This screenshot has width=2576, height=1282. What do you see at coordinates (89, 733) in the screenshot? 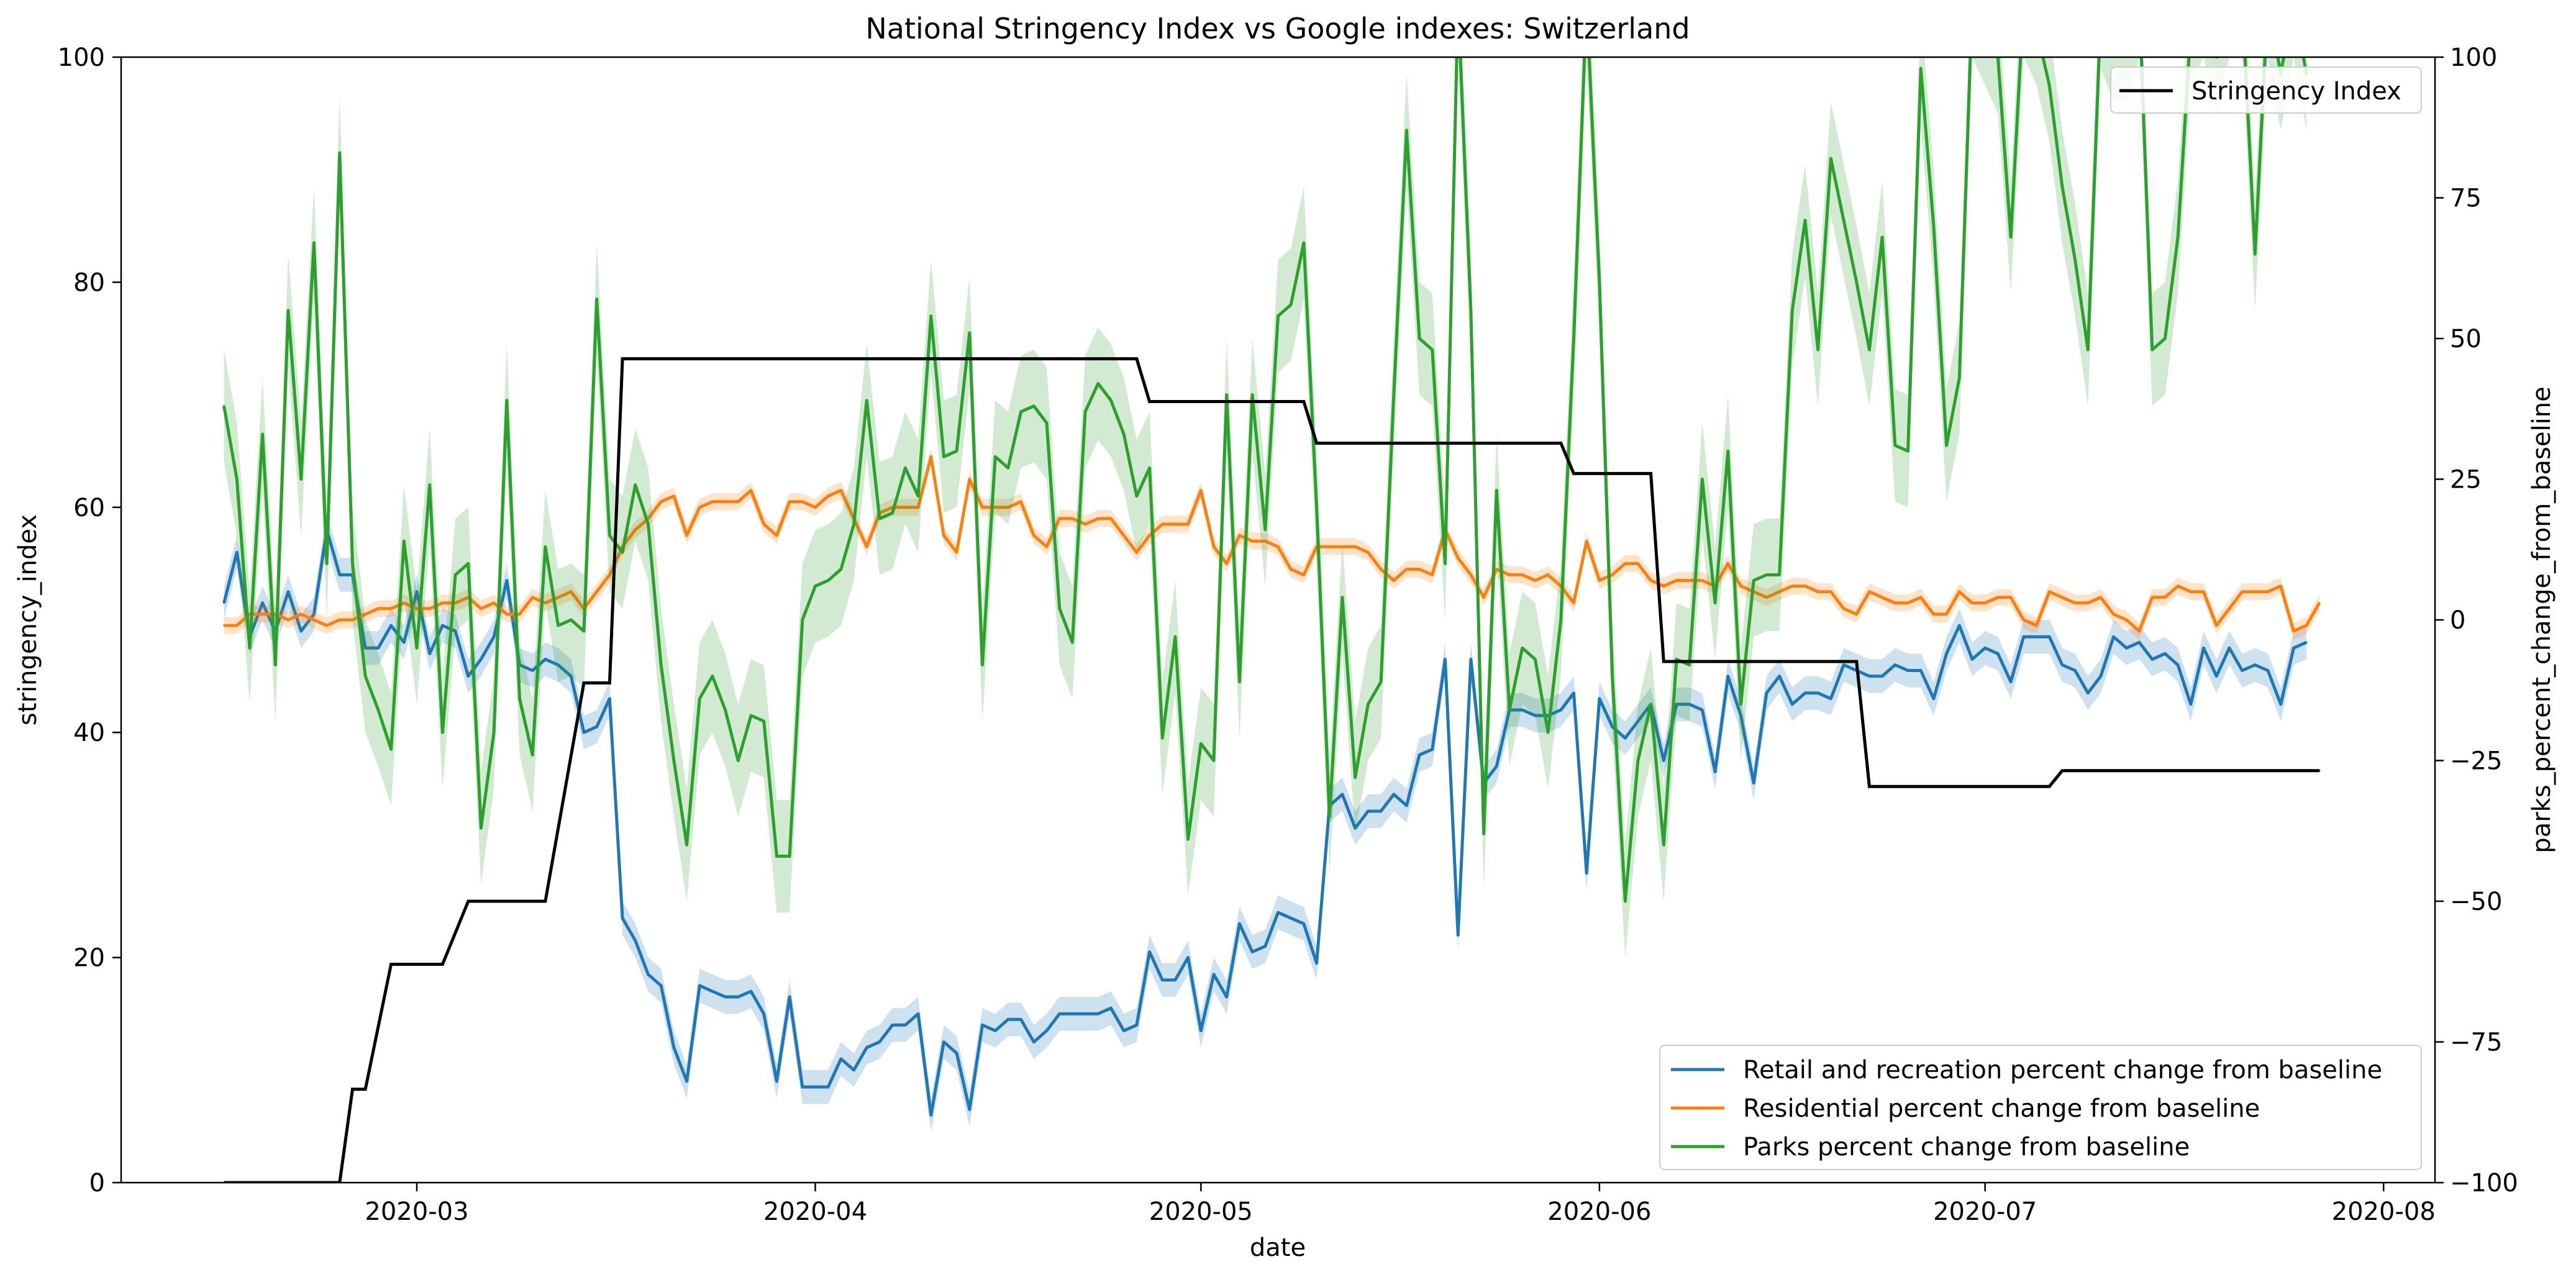
I see `y-tick-label-left: 40` at bounding box center [89, 733].